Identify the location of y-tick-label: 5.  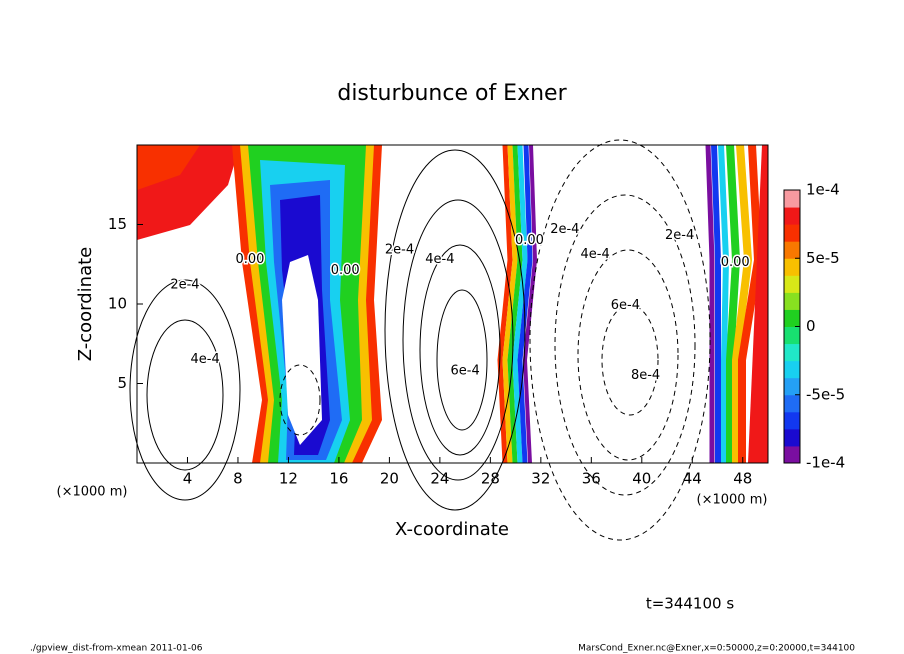
(122, 383).